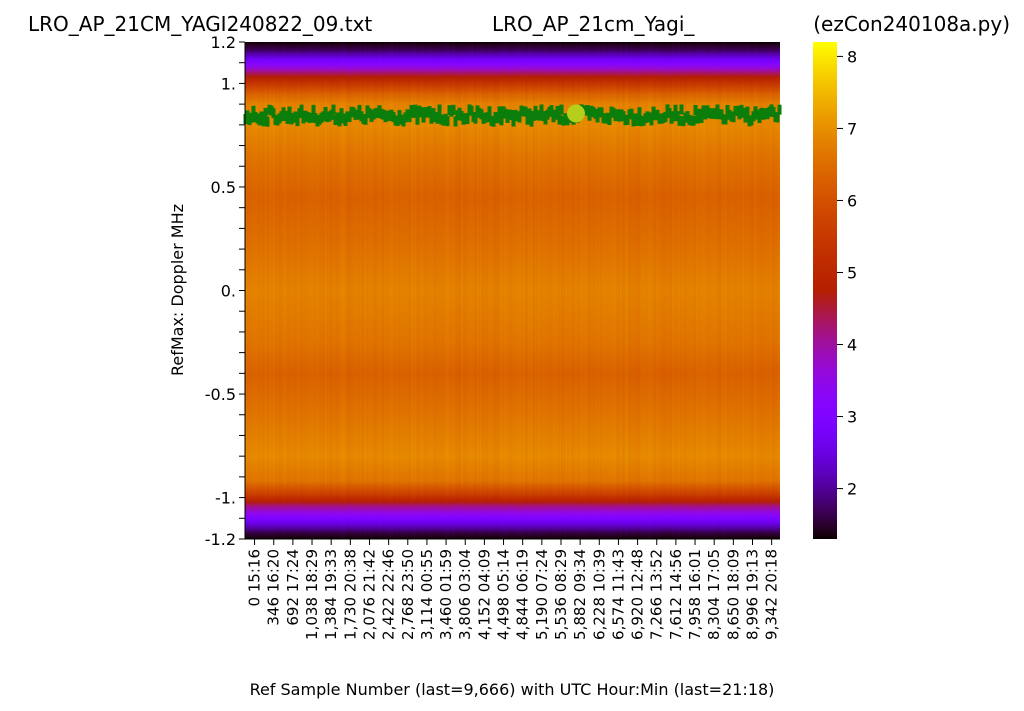 The image size is (1024, 711). I want to click on y-tick-label: 1.2, so click(223, 42).